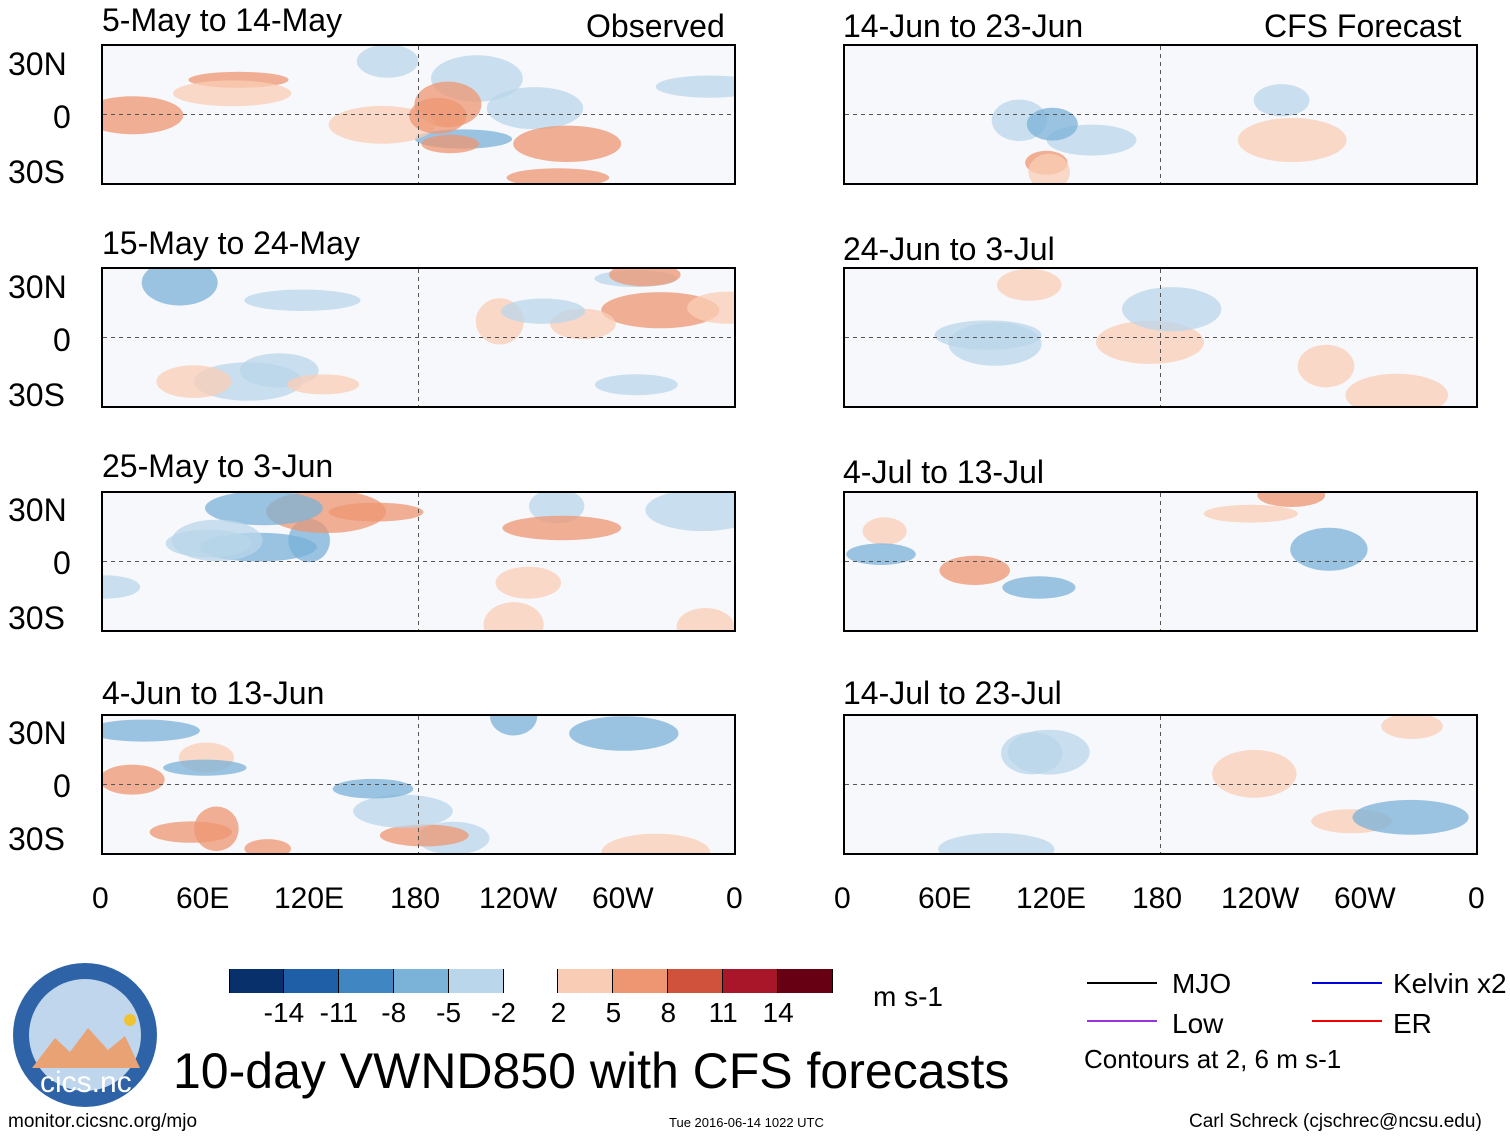  I want to click on legend-kelvin-label: Kelvin x2, so click(1450, 983).